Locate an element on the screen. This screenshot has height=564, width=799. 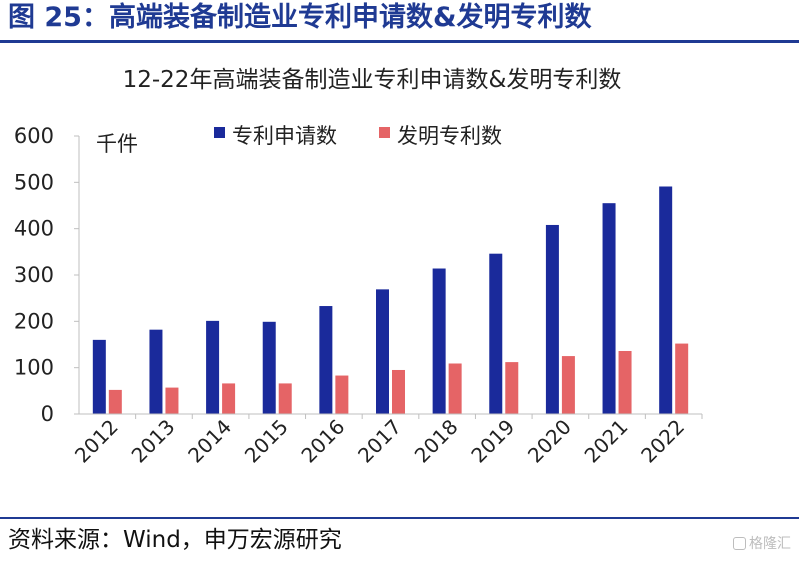
legend-label: 发明专利数 is located at coordinates (449, 136).